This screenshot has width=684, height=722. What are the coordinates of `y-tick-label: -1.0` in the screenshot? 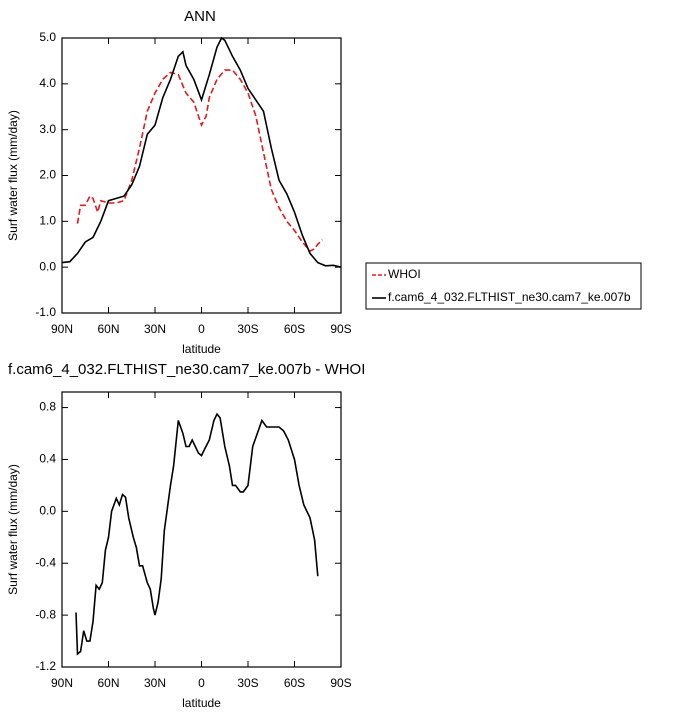 It's located at (45, 312).